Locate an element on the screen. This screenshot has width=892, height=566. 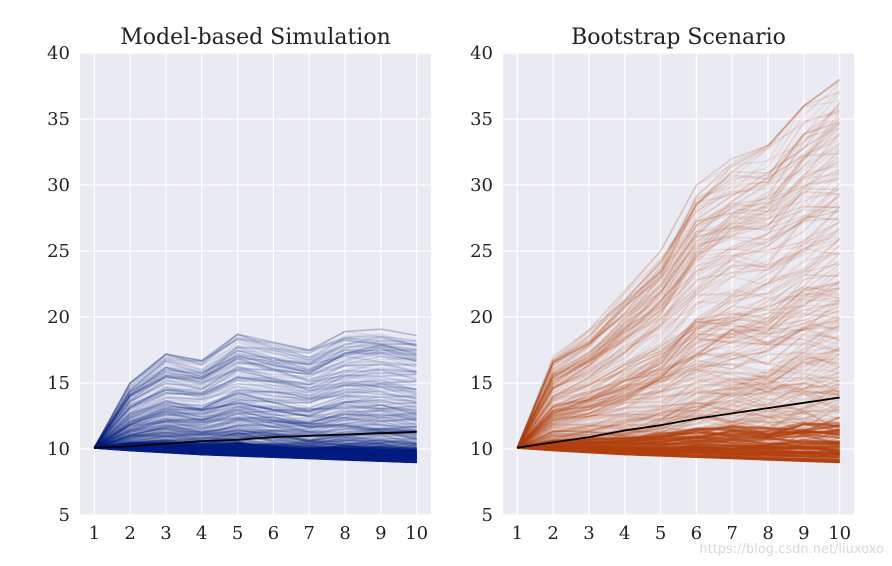
x-tick-label: 4 is located at coordinates (201, 533).